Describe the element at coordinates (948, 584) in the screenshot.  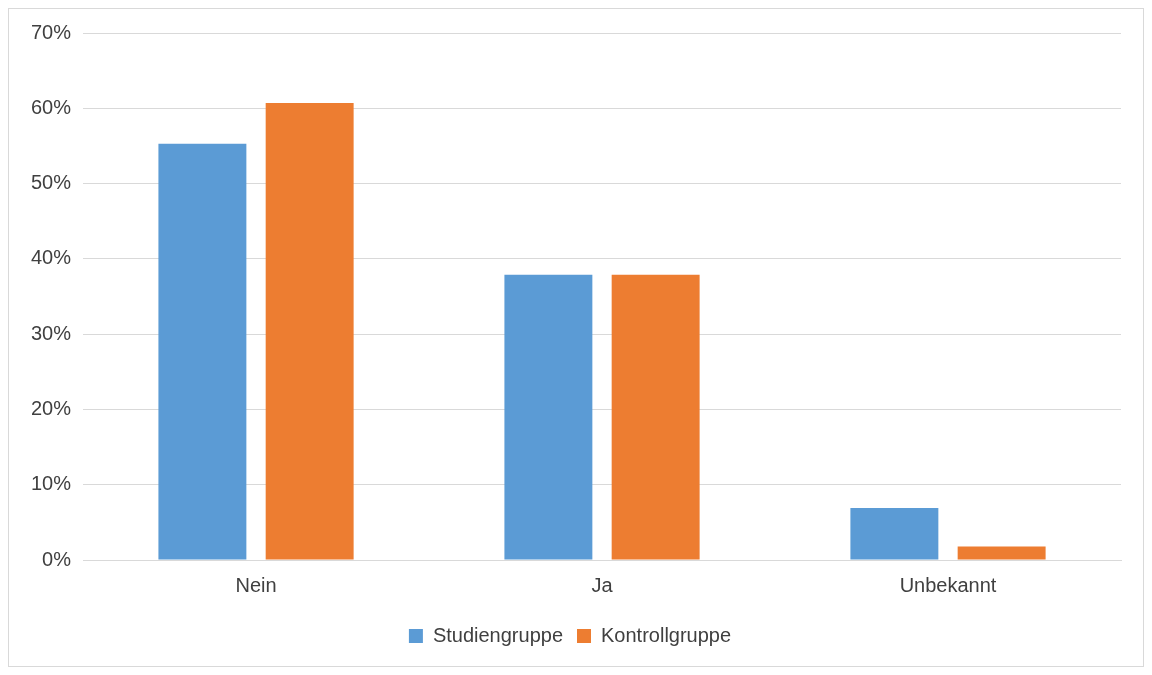
I see `x-tick-label: Unbekannt` at that location.